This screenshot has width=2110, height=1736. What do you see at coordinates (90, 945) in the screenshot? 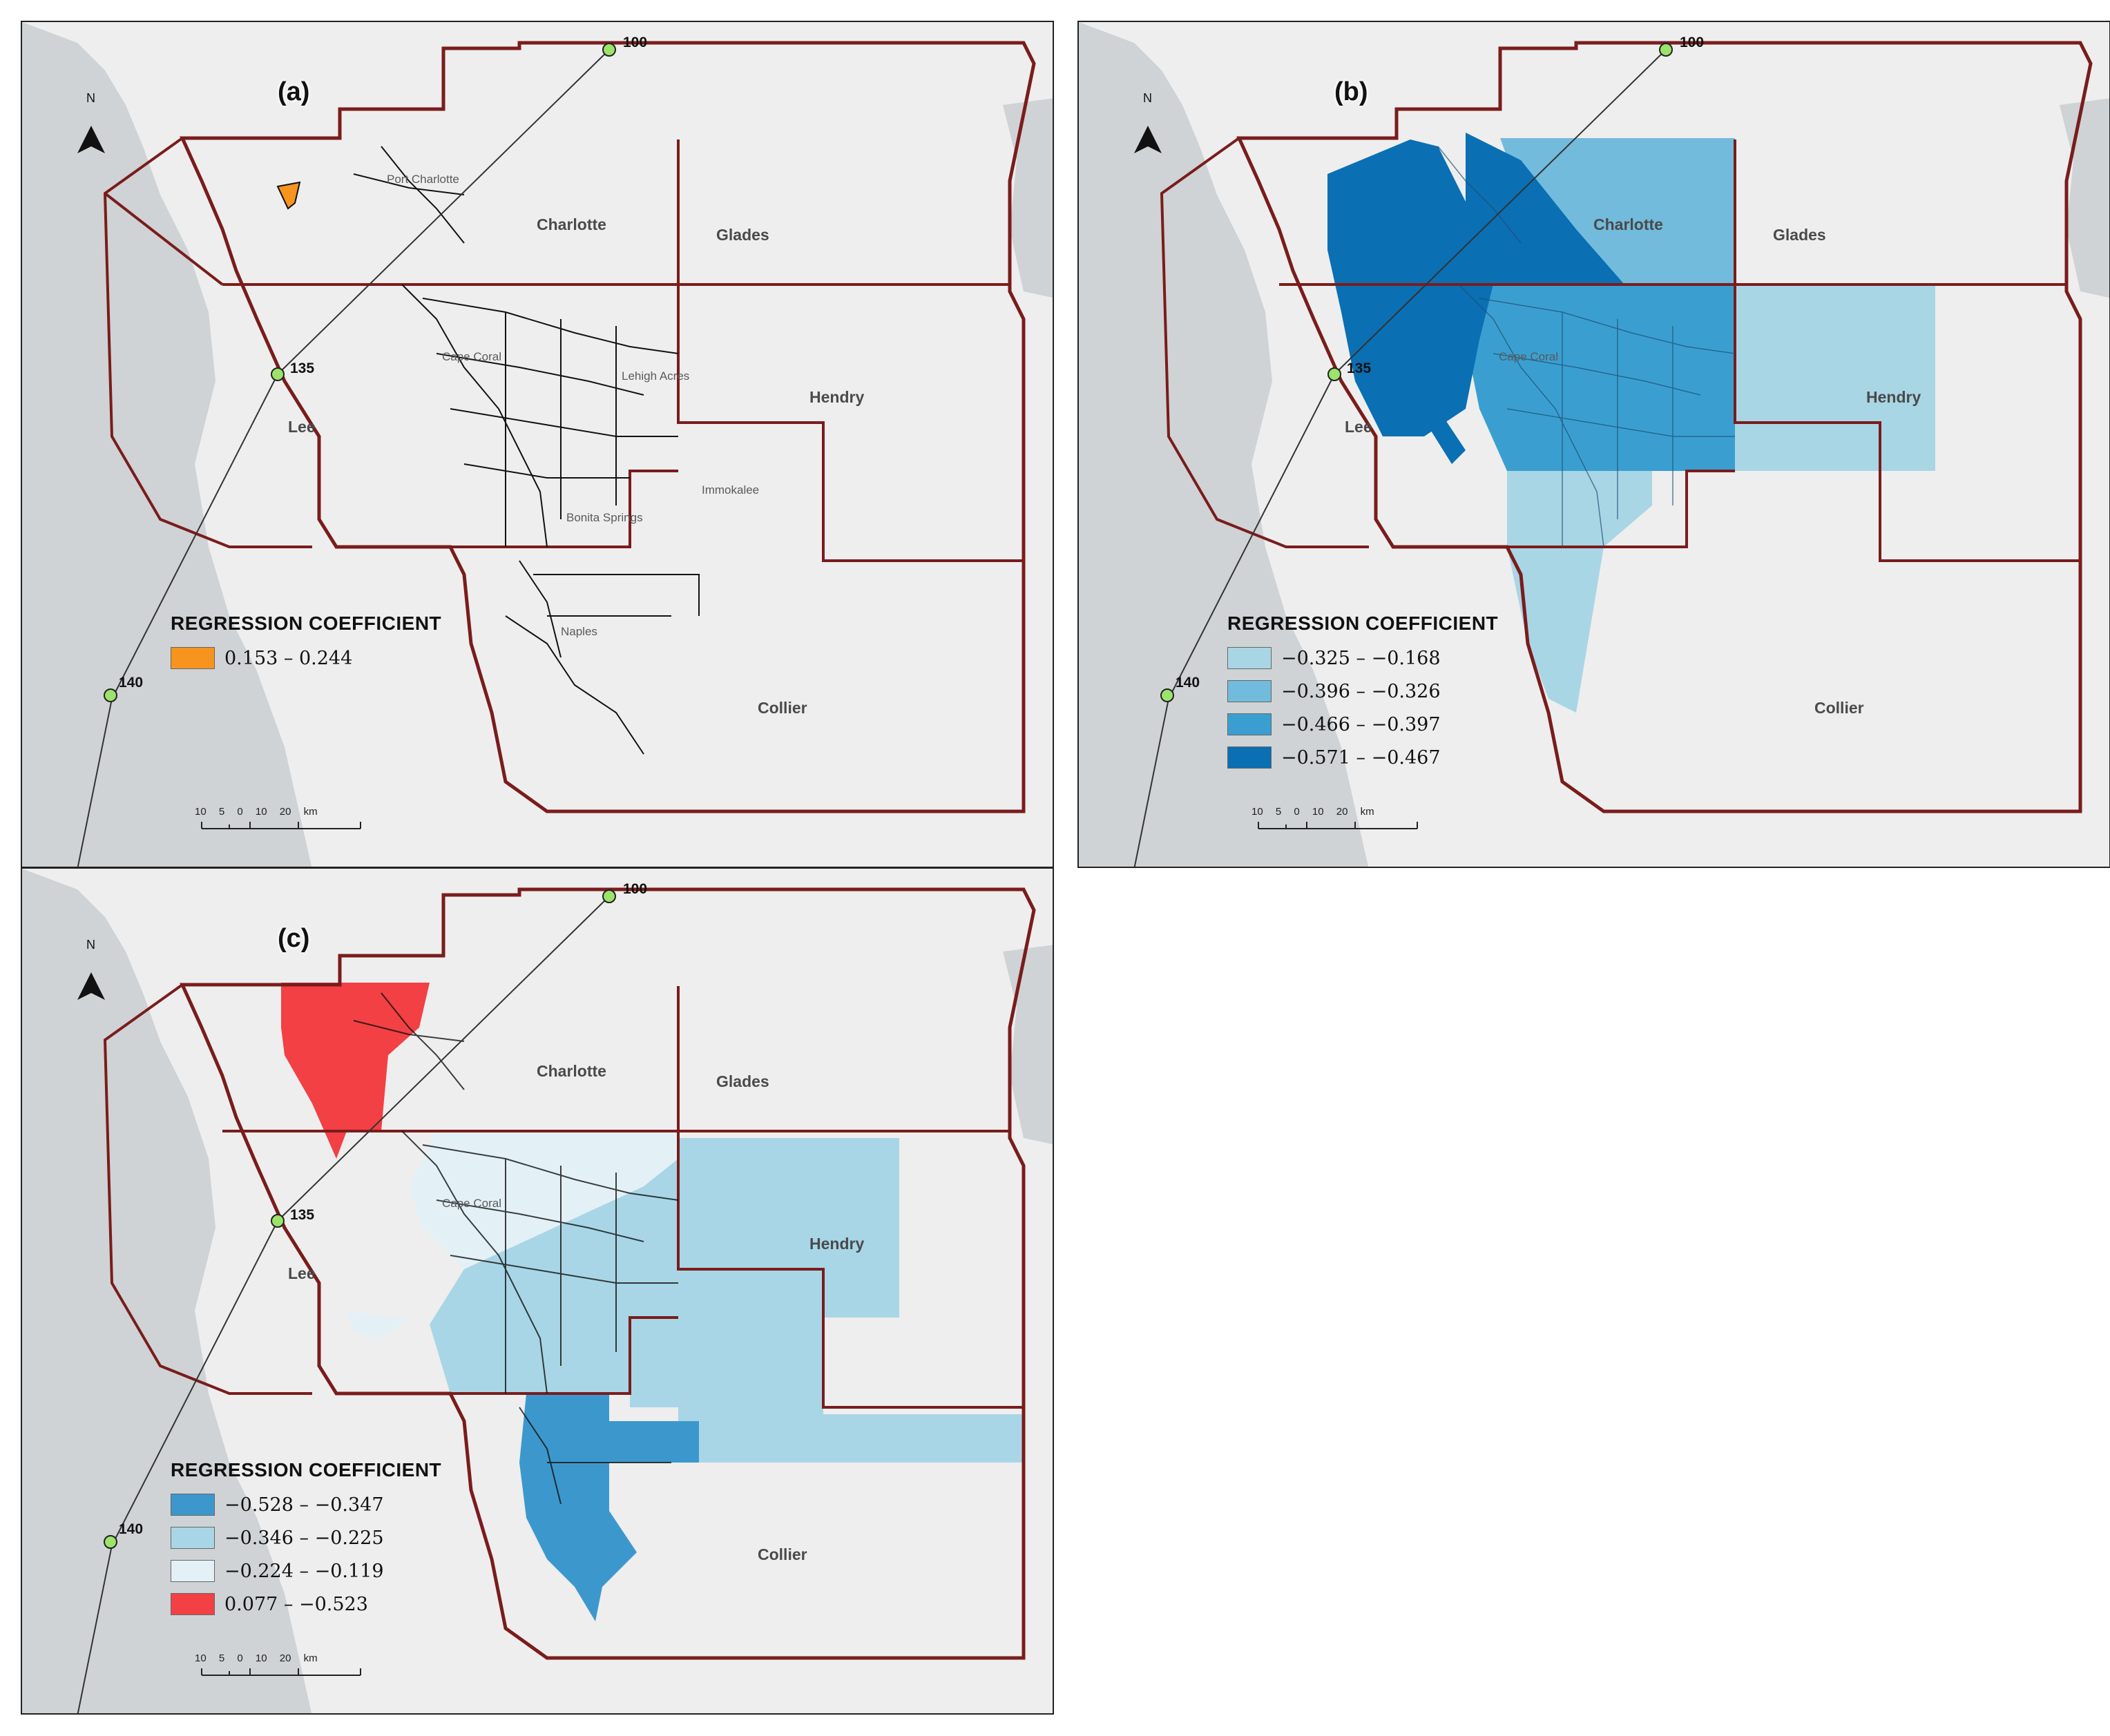
I see `north-label: N` at bounding box center [90, 945].